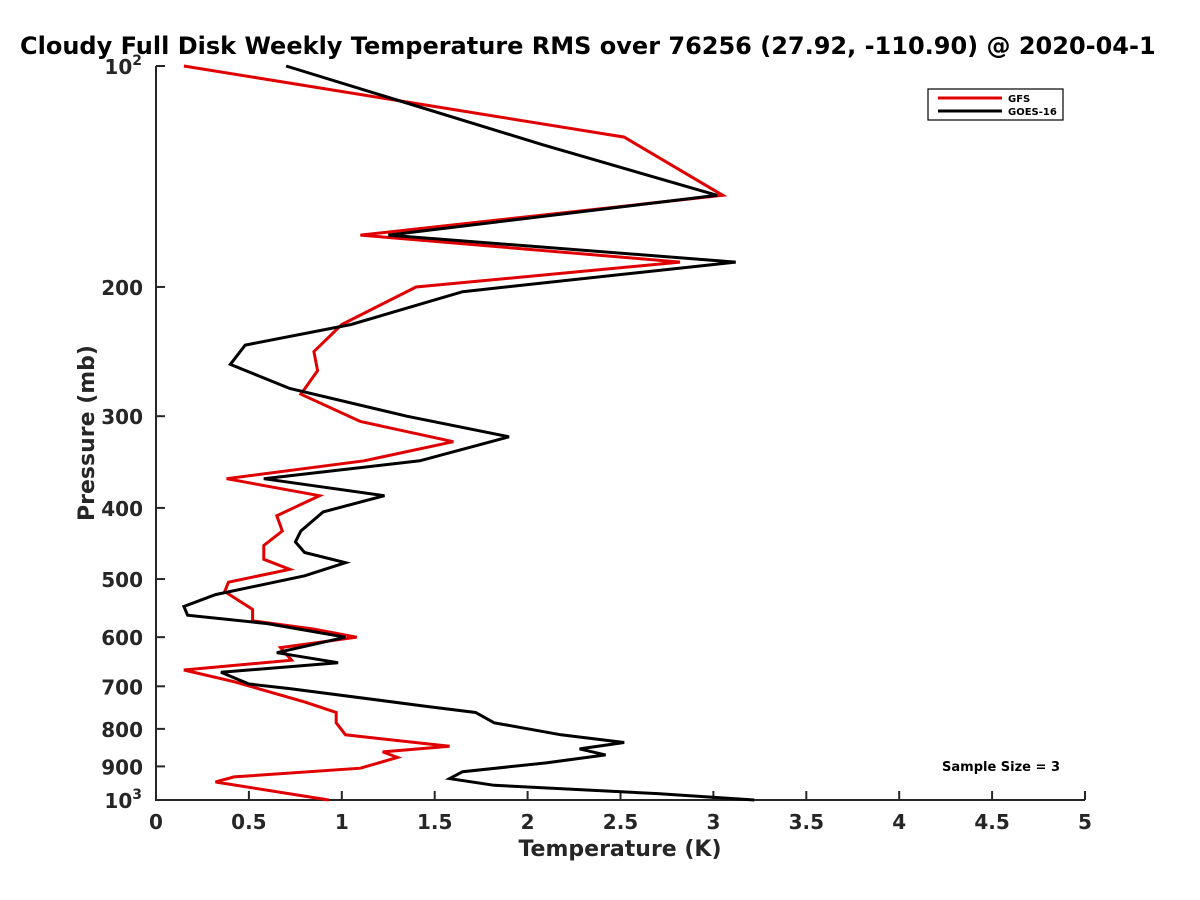 The width and height of the screenshot is (1200, 900). Describe the element at coordinates (620, 822) in the screenshot. I see `x-tick-label: 2.5` at that location.